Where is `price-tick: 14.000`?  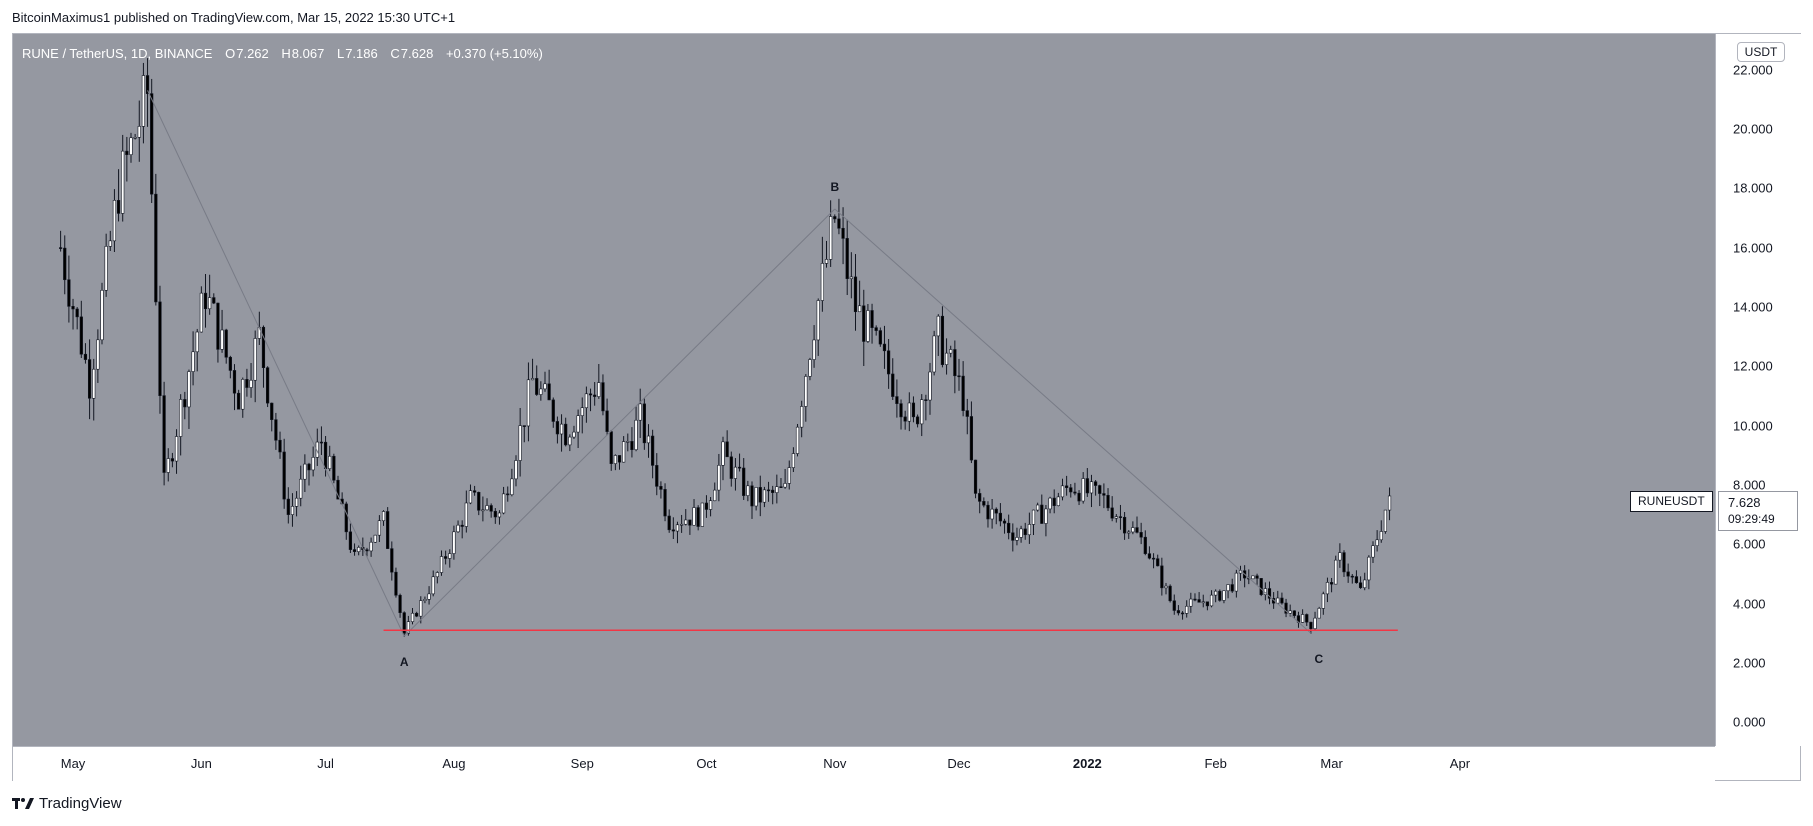 price-tick: 14.000 is located at coordinates (1753, 307).